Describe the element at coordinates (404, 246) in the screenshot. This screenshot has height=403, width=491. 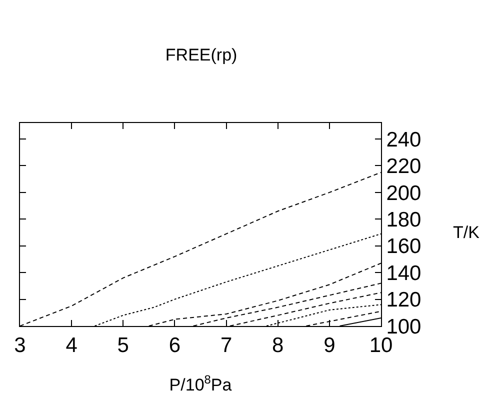
I see `y-tick-label: 160` at that location.